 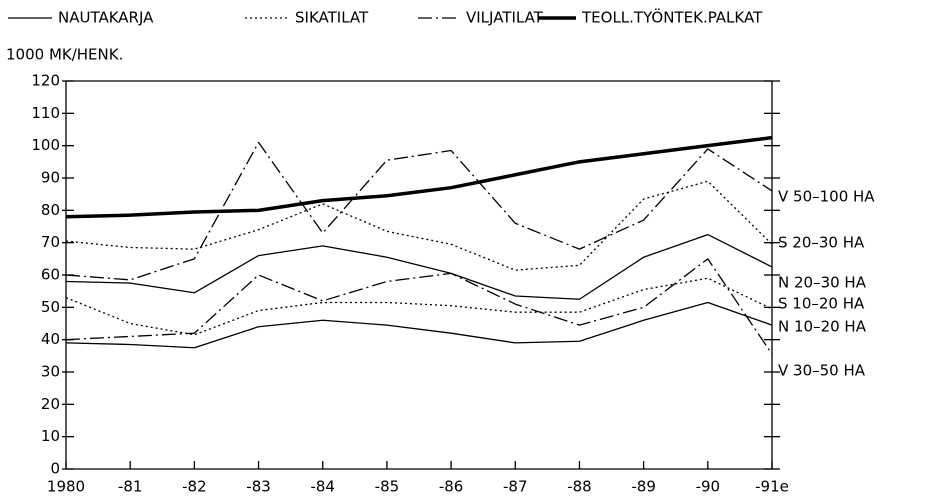 I want to click on series-label: V 50–100 HA, so click(x=826, y=197).